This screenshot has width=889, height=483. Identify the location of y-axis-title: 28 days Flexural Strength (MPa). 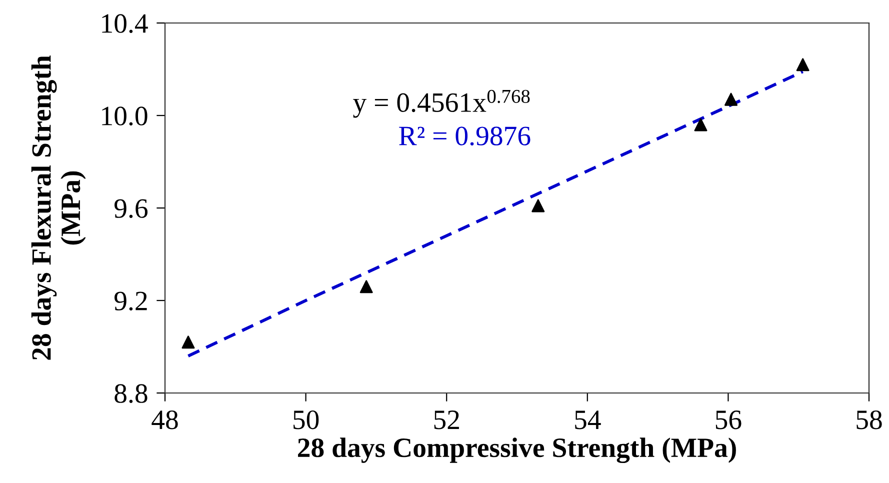
(58, 207).